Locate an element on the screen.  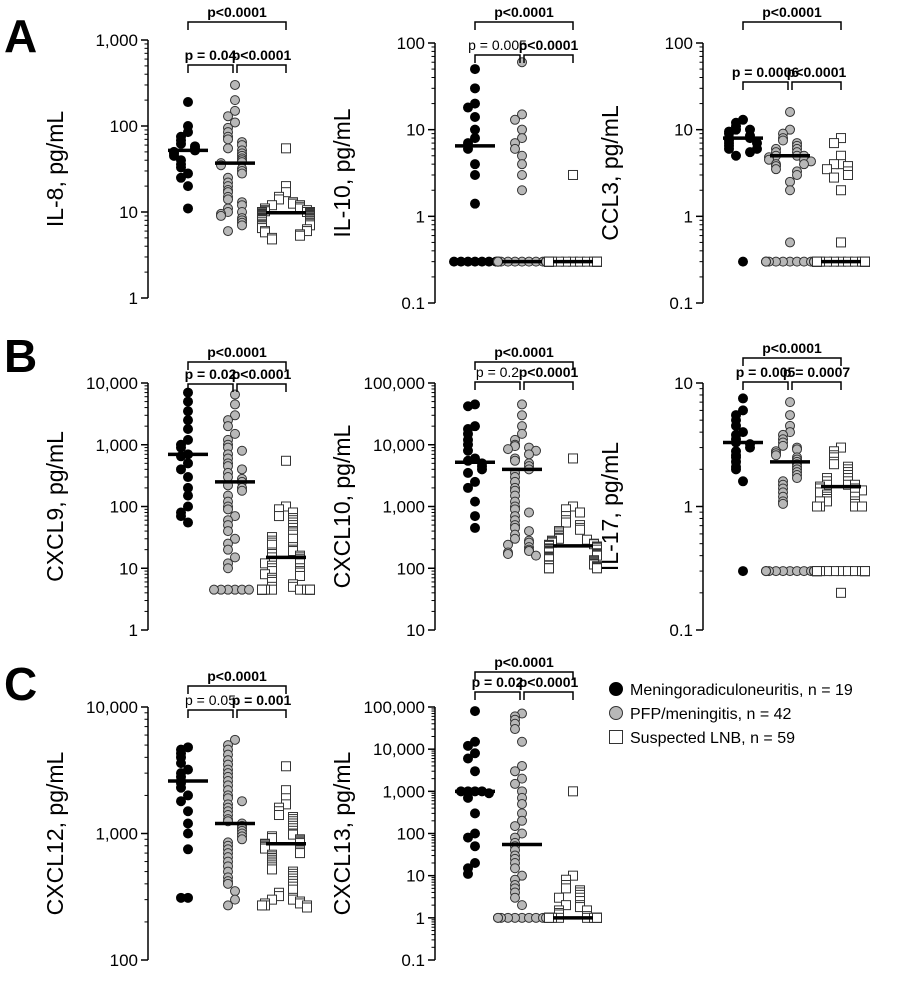
legend-label-pfp-meningitis: PFP/meningitis, n = 42 is located at coordinates (711, 714).